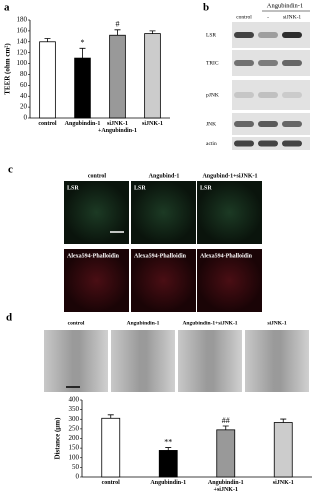 The image size is (320, 500). I want to click on lane-label: control, so click(244, 17).